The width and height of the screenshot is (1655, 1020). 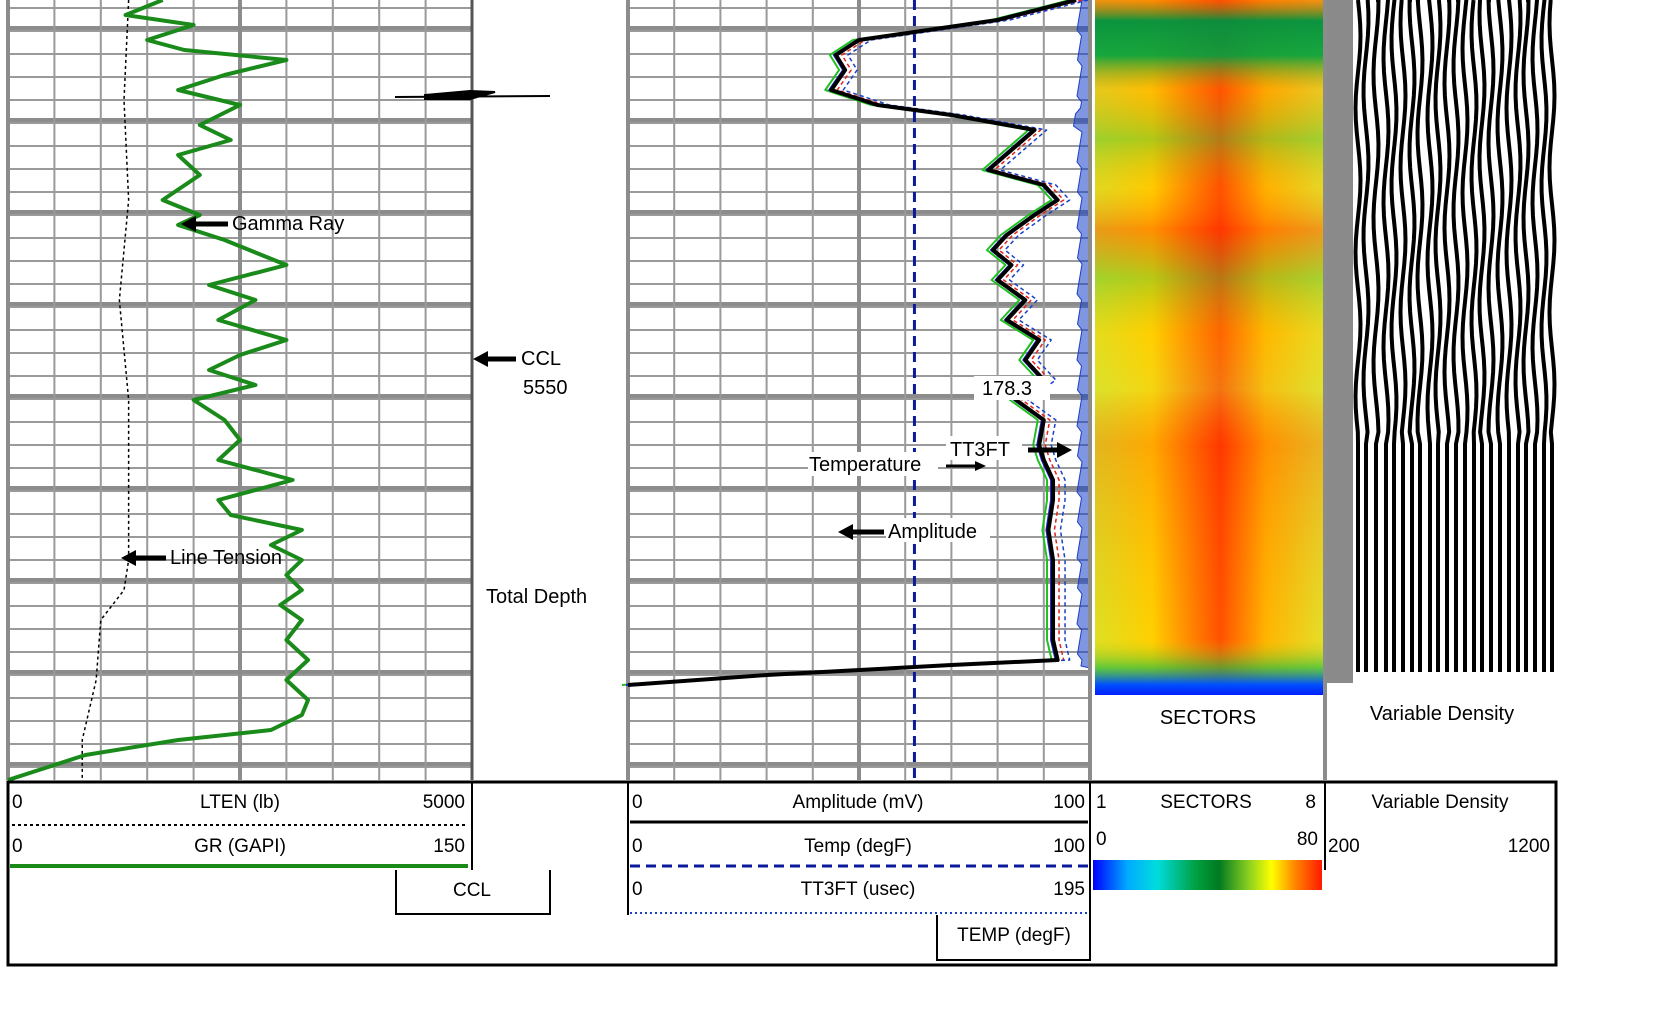 I want to click on tt3ft-arrow, so click(x=1050, y=450).